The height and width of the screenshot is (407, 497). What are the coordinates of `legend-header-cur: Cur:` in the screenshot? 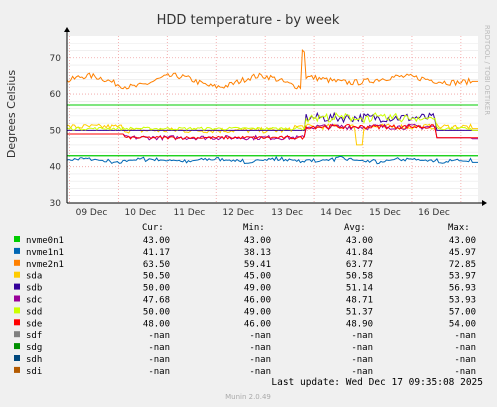 It's located at (153, 228).